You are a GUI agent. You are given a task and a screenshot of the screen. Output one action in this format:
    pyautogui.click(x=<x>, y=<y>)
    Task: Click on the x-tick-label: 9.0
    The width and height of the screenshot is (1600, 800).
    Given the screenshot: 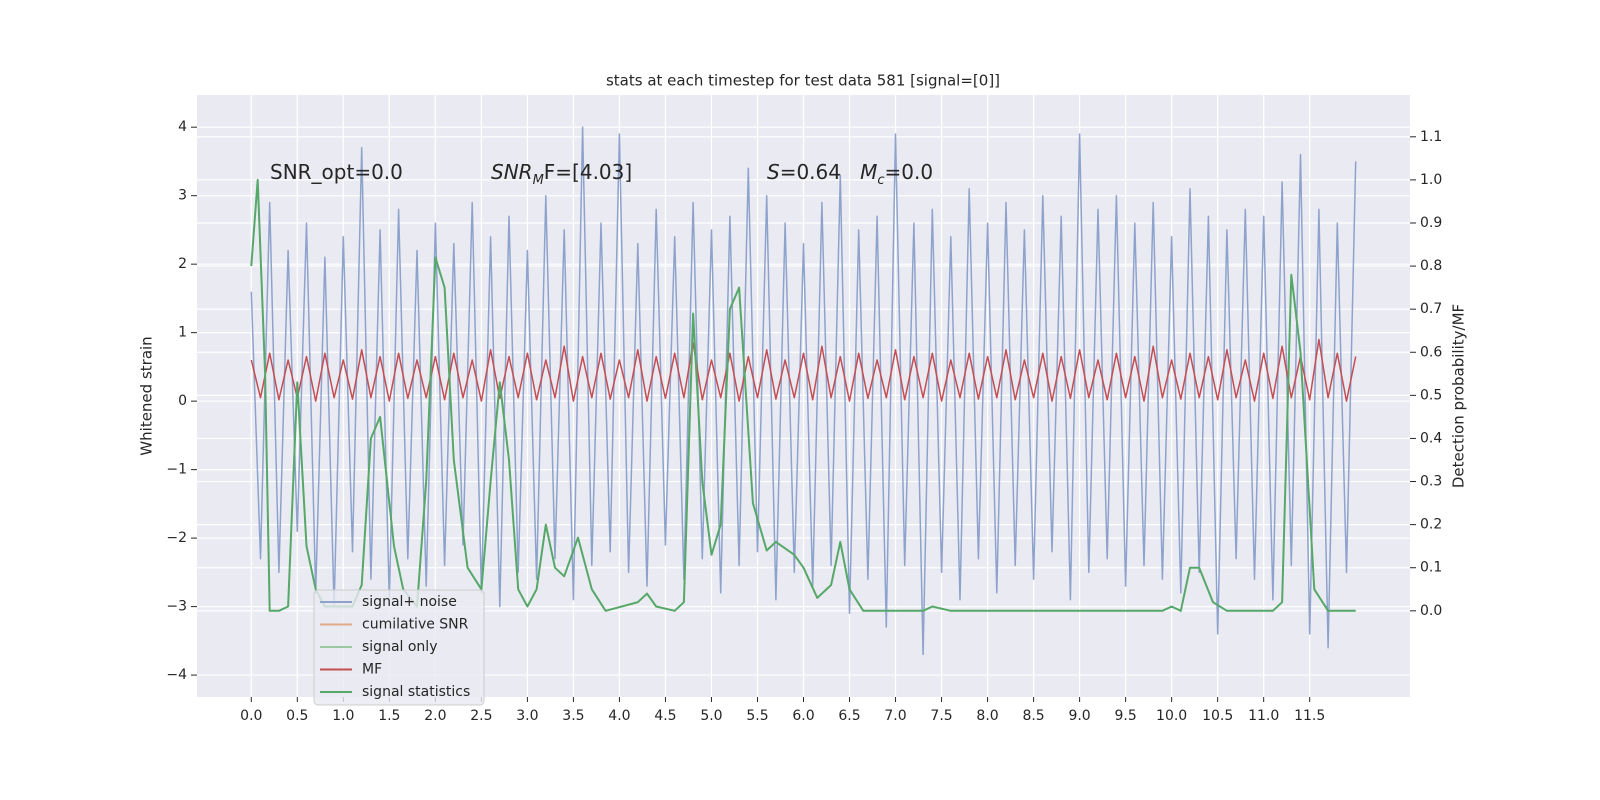 What is the action you would take?
    pyautogui.click(x=1079, y=716)
    